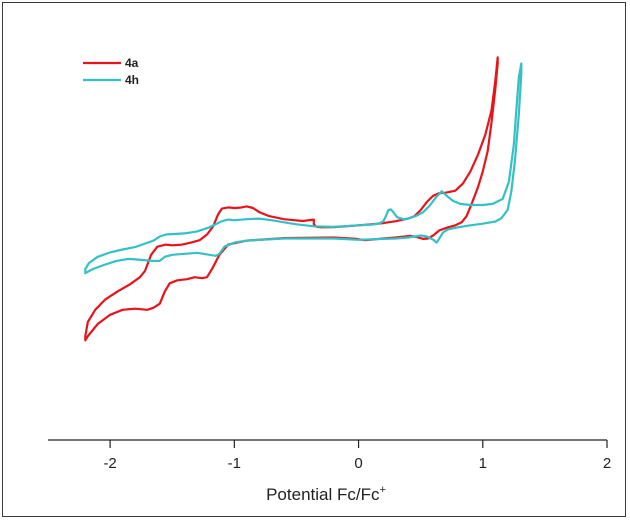 This screenshot has height=521, width=630. I want to click on legend-label-4a: 4a, so click(132, 63).